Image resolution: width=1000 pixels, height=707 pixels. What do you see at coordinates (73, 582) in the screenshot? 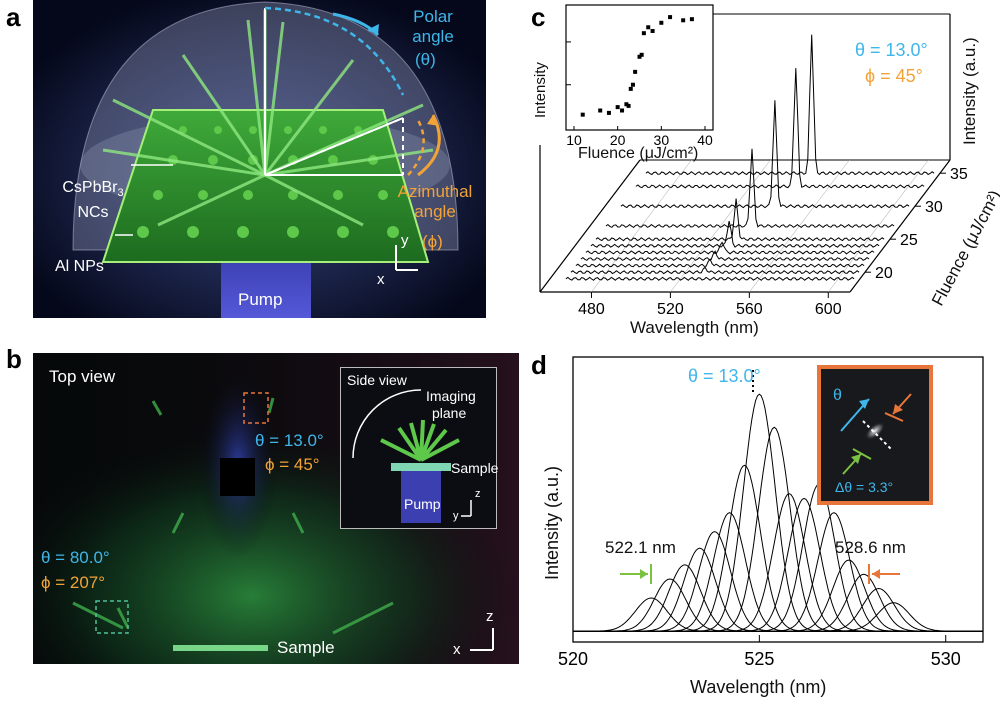
I see `b-phi-207: ϕ = 207°` at bounding box center [73, 582].